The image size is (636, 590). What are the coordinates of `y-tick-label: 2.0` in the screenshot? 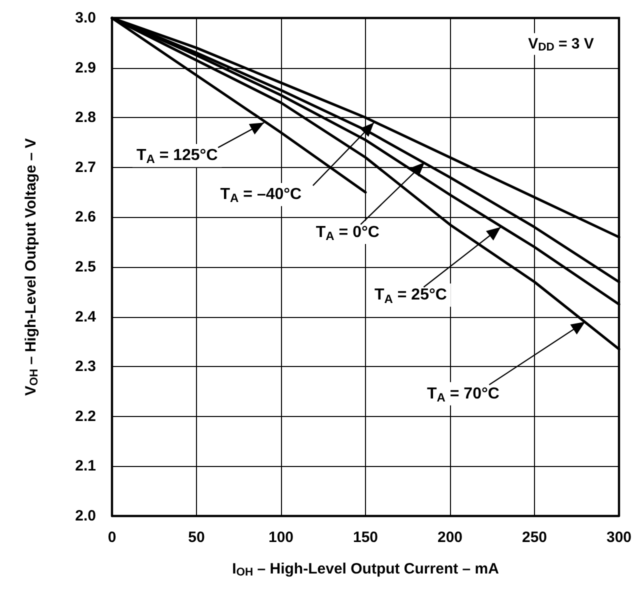 It's located at (85, 516).